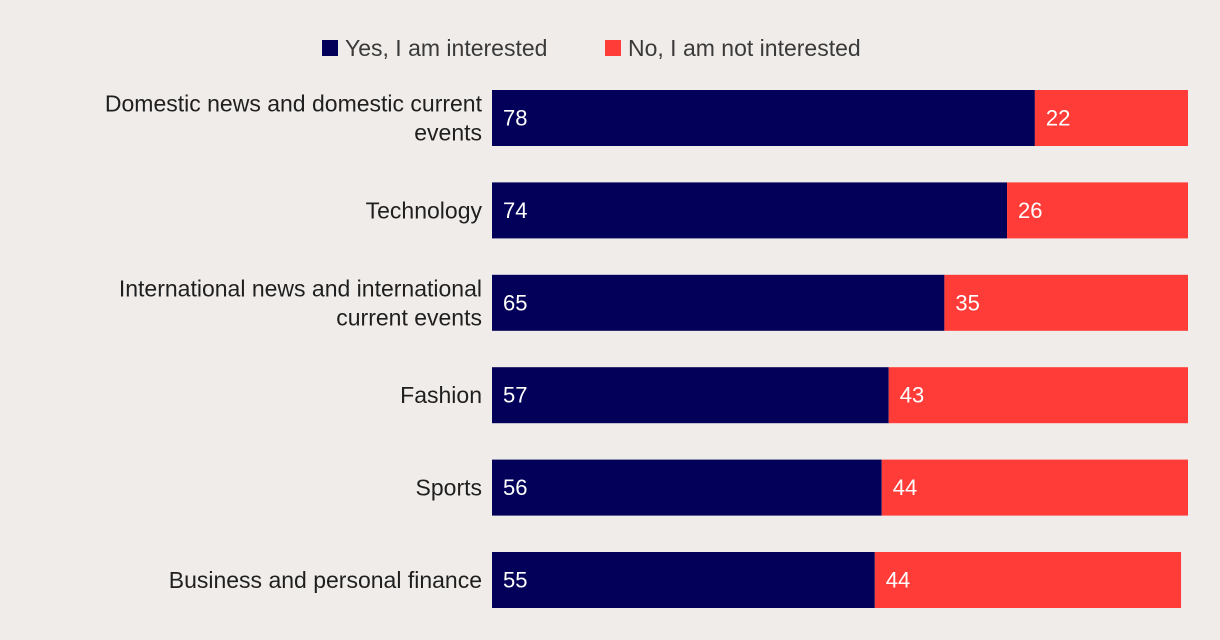 Image resolution: width=1220 pixels, height=640 pixels. I want to click on data-label: 78, so click(515, 118).